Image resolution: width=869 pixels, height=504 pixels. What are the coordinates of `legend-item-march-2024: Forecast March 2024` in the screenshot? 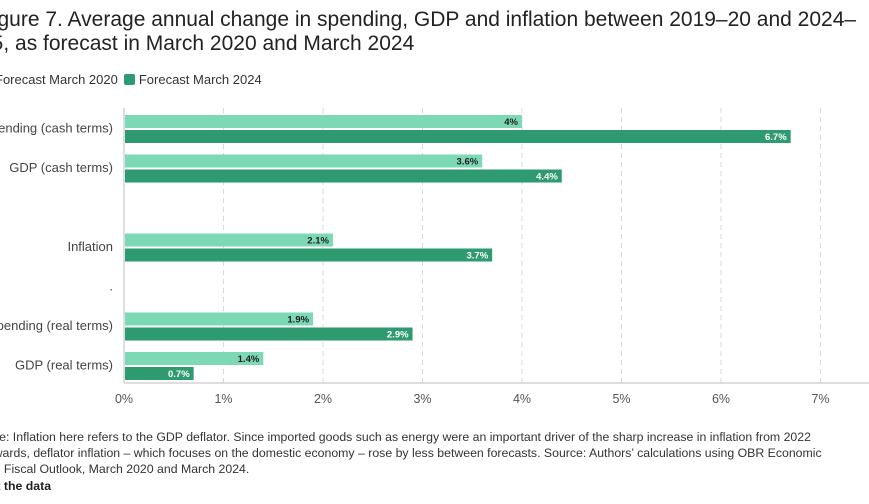 It's located at (192, 79).